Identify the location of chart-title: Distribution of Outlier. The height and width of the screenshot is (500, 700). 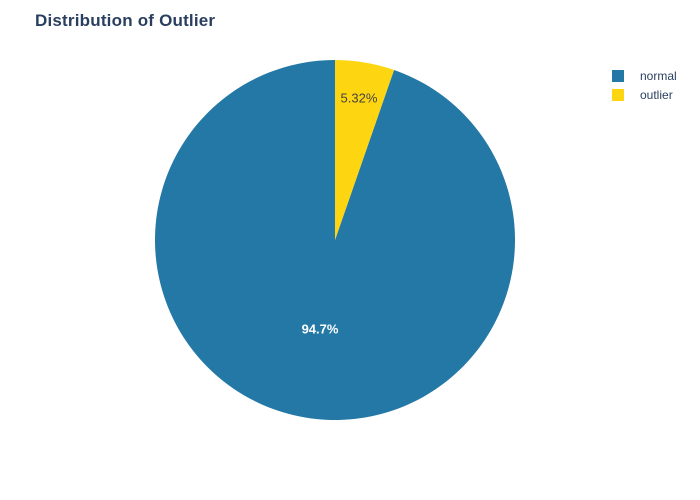
(125, 20).